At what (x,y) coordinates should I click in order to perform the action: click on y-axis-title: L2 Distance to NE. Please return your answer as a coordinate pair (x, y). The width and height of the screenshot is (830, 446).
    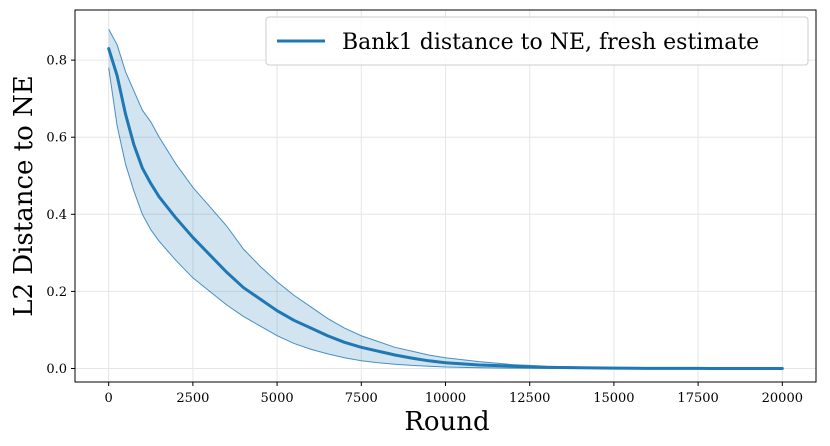
    Looking at the image, I should click on (24, 196).